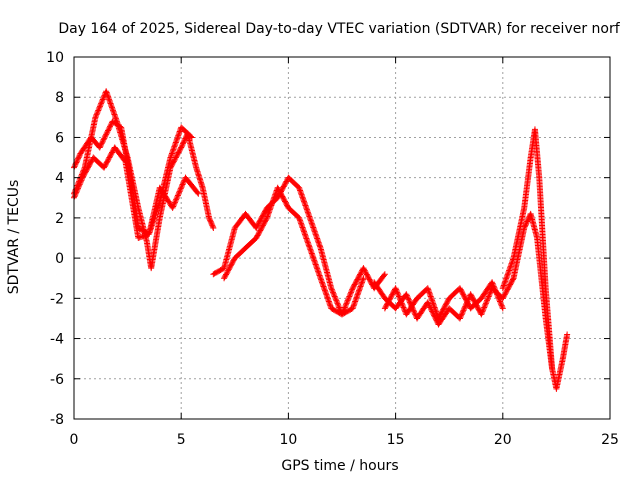 The height and width of the screenshot is (480, 640). Describe the element at coordinates (533, 291) in the screenshot. I see `series-sat-track-i` at that location.